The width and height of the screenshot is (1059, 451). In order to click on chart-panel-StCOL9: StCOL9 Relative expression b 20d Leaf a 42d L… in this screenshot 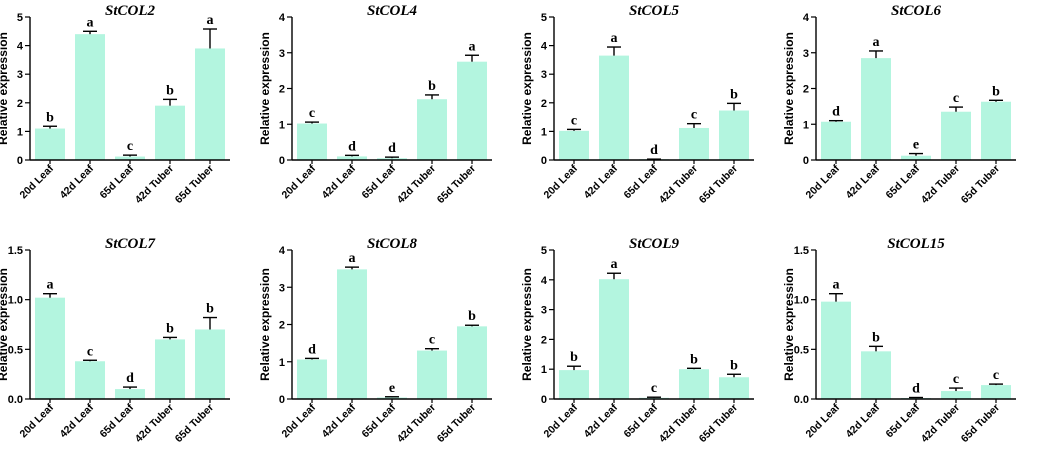, I will do `click(637, 340)`.